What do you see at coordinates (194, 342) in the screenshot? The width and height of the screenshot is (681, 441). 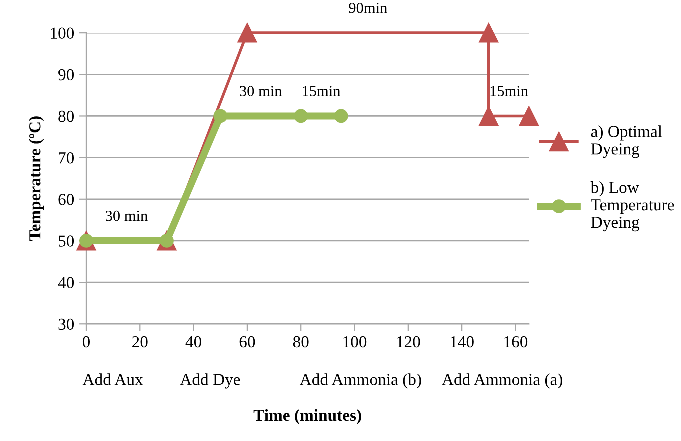 I see `x-tick-label: 40` at bounding box center [194, 342].